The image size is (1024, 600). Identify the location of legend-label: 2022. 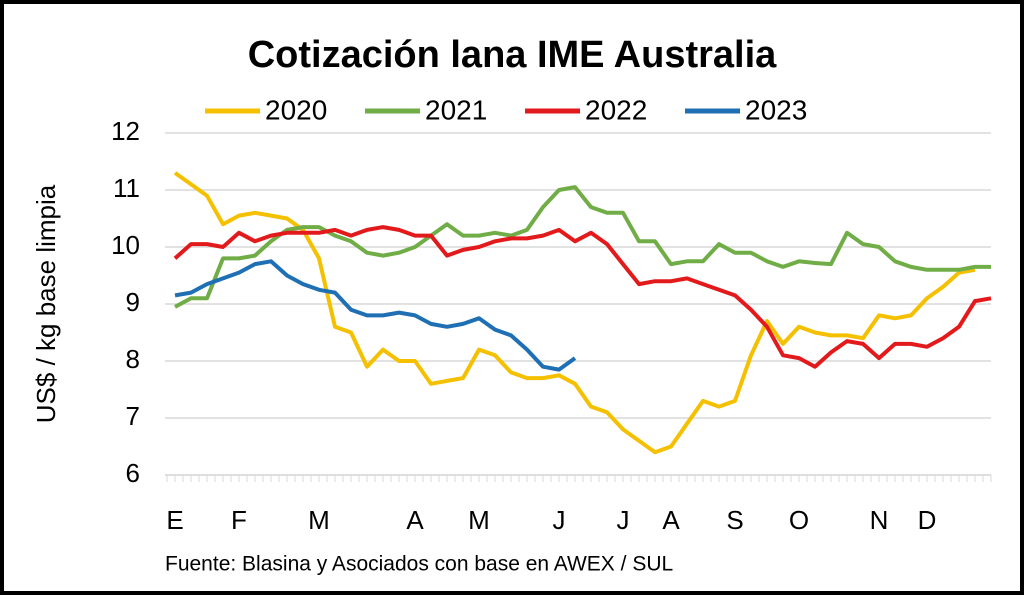
(616, 109).